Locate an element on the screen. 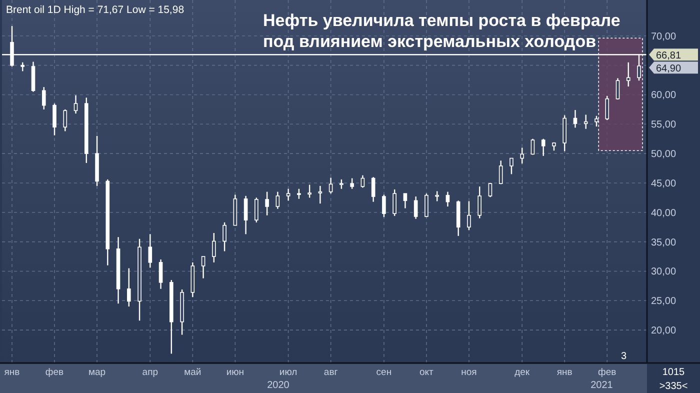 This screenshot has width=700, height=393. y-tick-label: 25,00 is located at coordinates (663, 302).